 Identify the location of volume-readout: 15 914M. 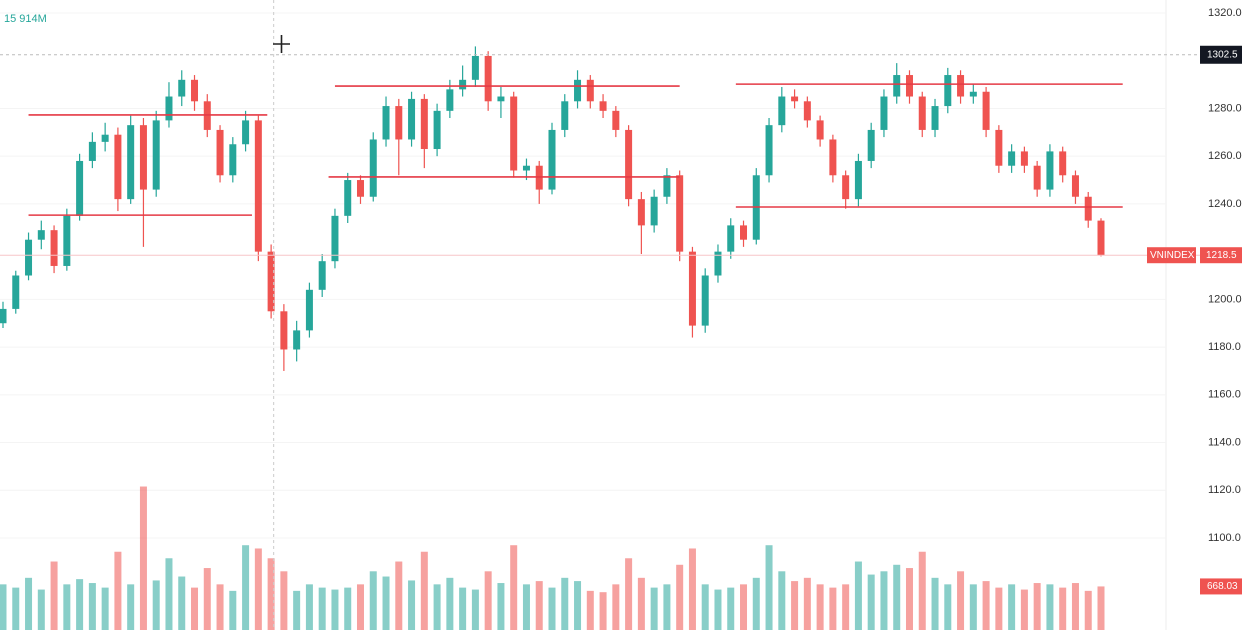
(25, 19).